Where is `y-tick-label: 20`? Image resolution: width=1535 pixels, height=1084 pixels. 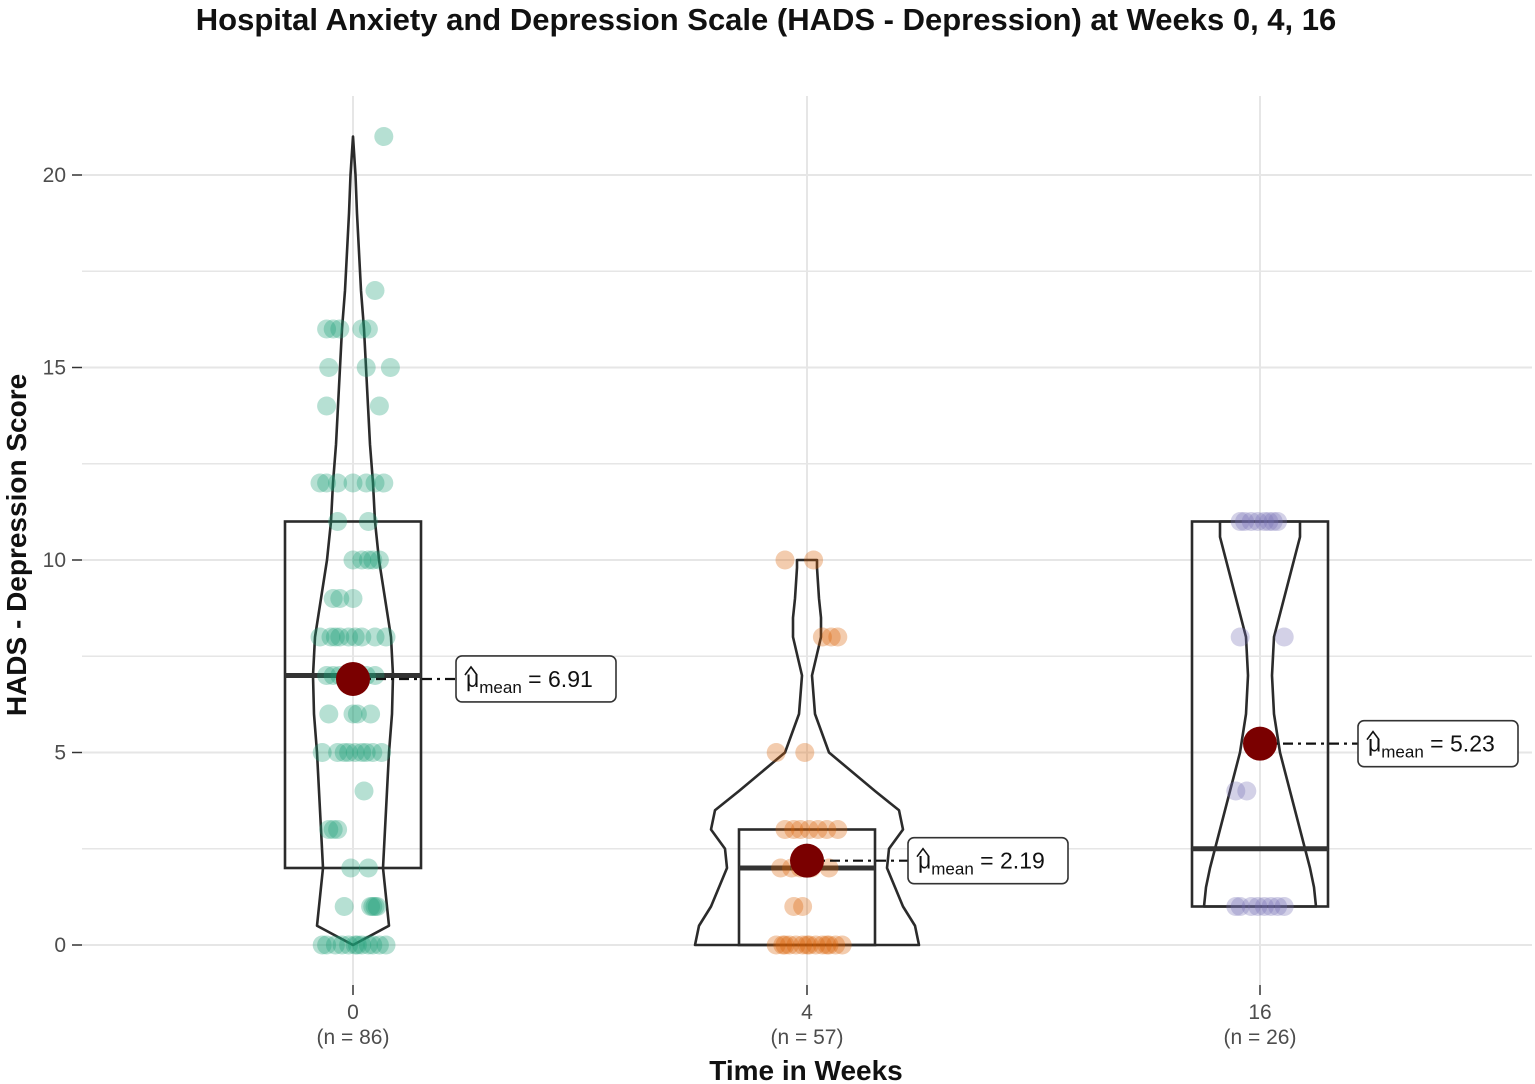
y-tick-label: 20 is located at coordinates (54, 175).